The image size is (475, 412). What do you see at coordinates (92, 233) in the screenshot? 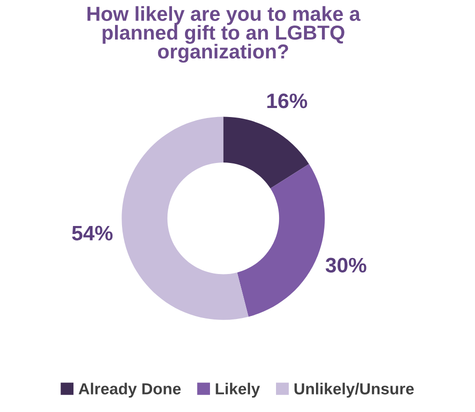
I see `data-label: 54%` at bounding box center [92, 233].